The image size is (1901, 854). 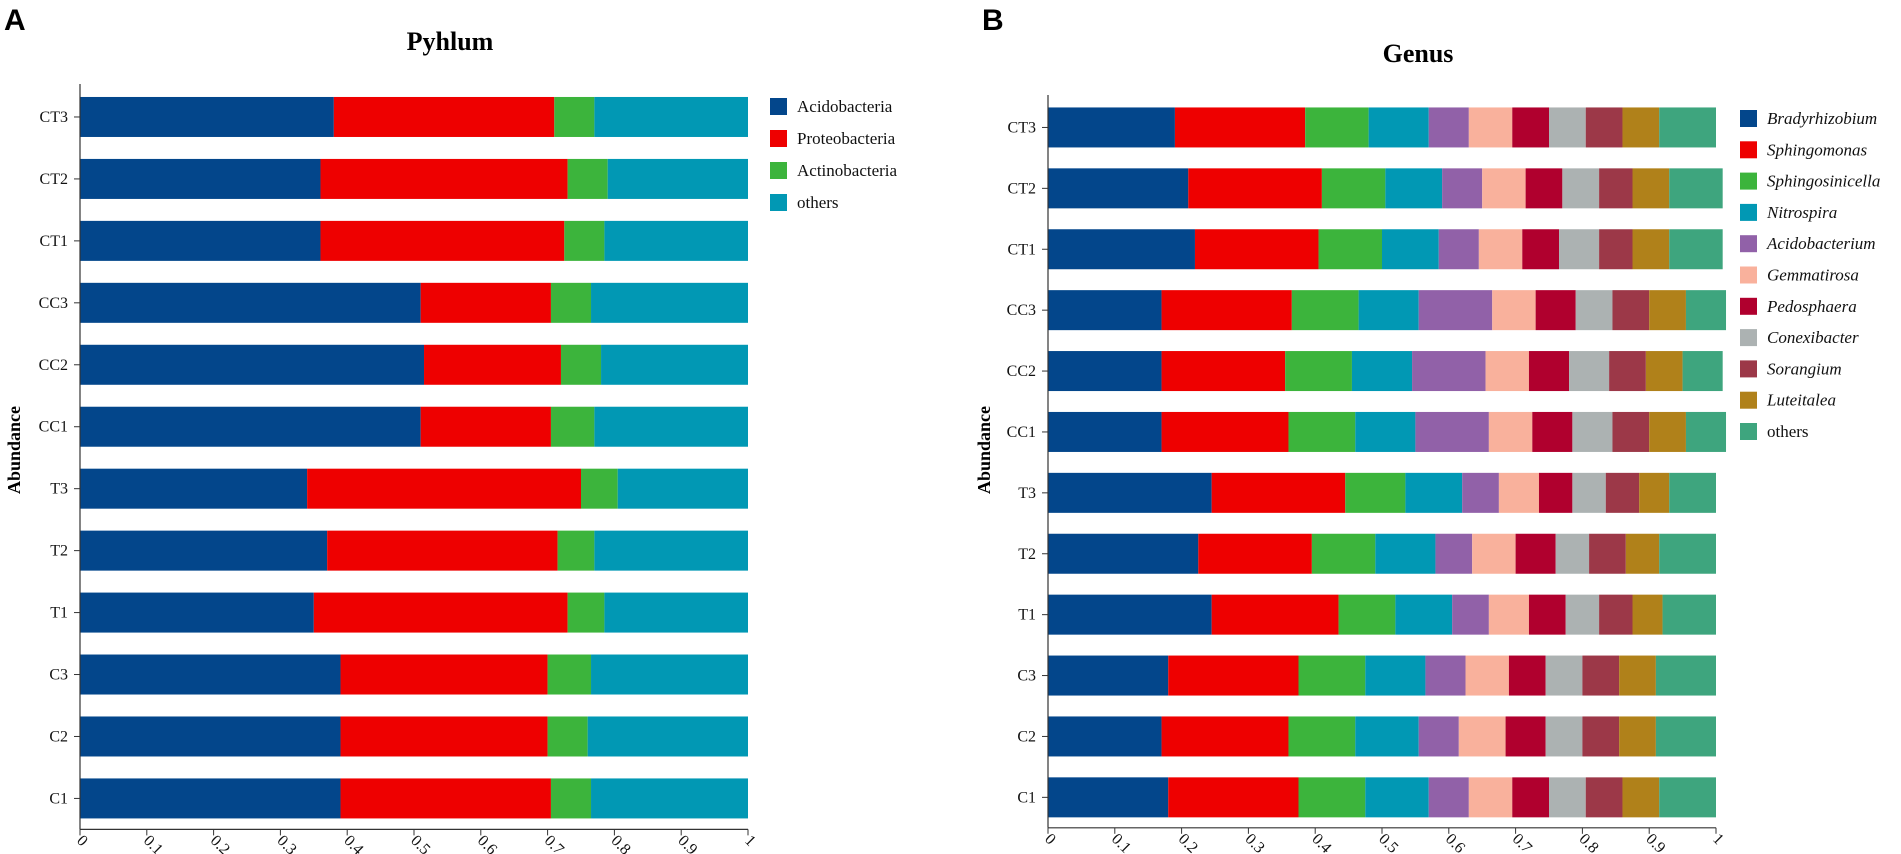 I want to click on chart-a-bar-C3-Acidobacteria, so click(x=210, y=674).